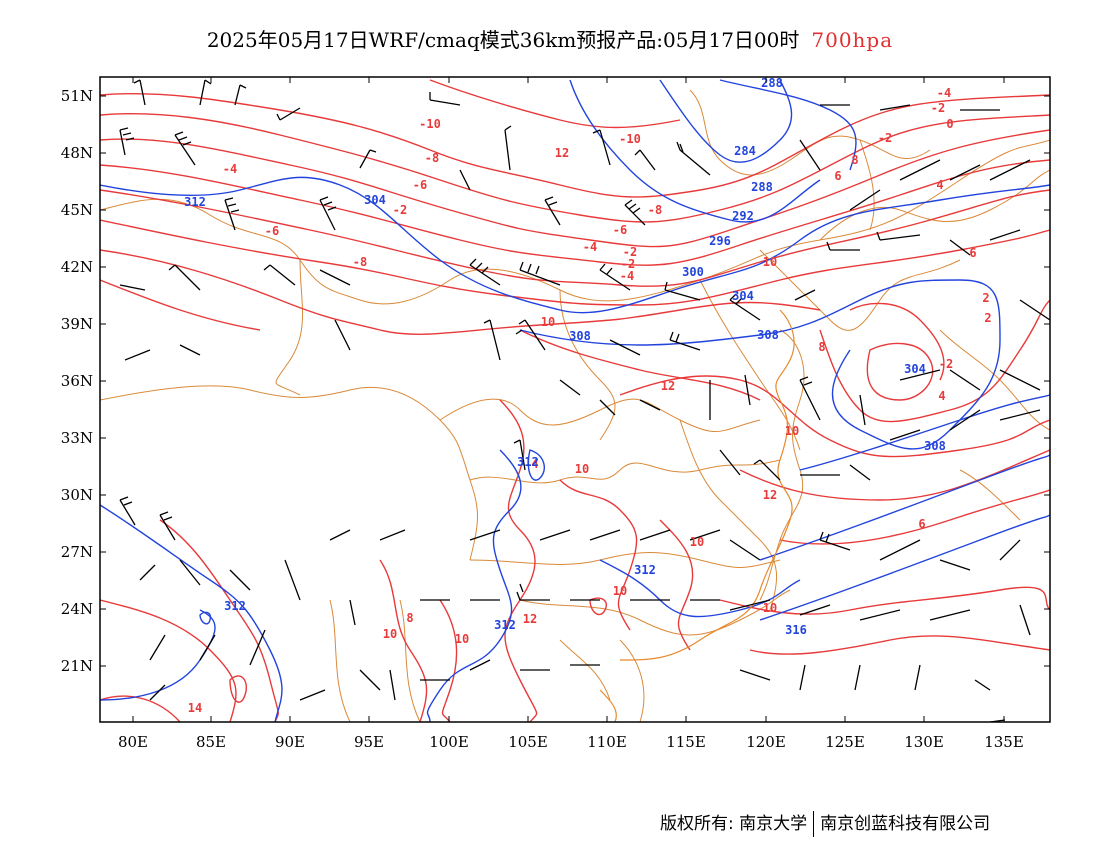  Describe the element at coordinates (745, 151) in the screenshot. I see `contour-label: 284` at that location.